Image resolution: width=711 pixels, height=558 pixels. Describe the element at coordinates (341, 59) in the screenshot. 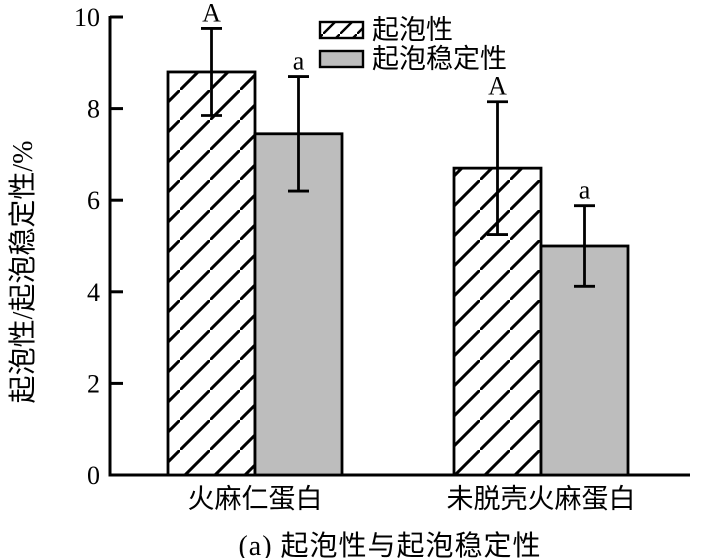

I see `legend-swatch-gray` at that location.